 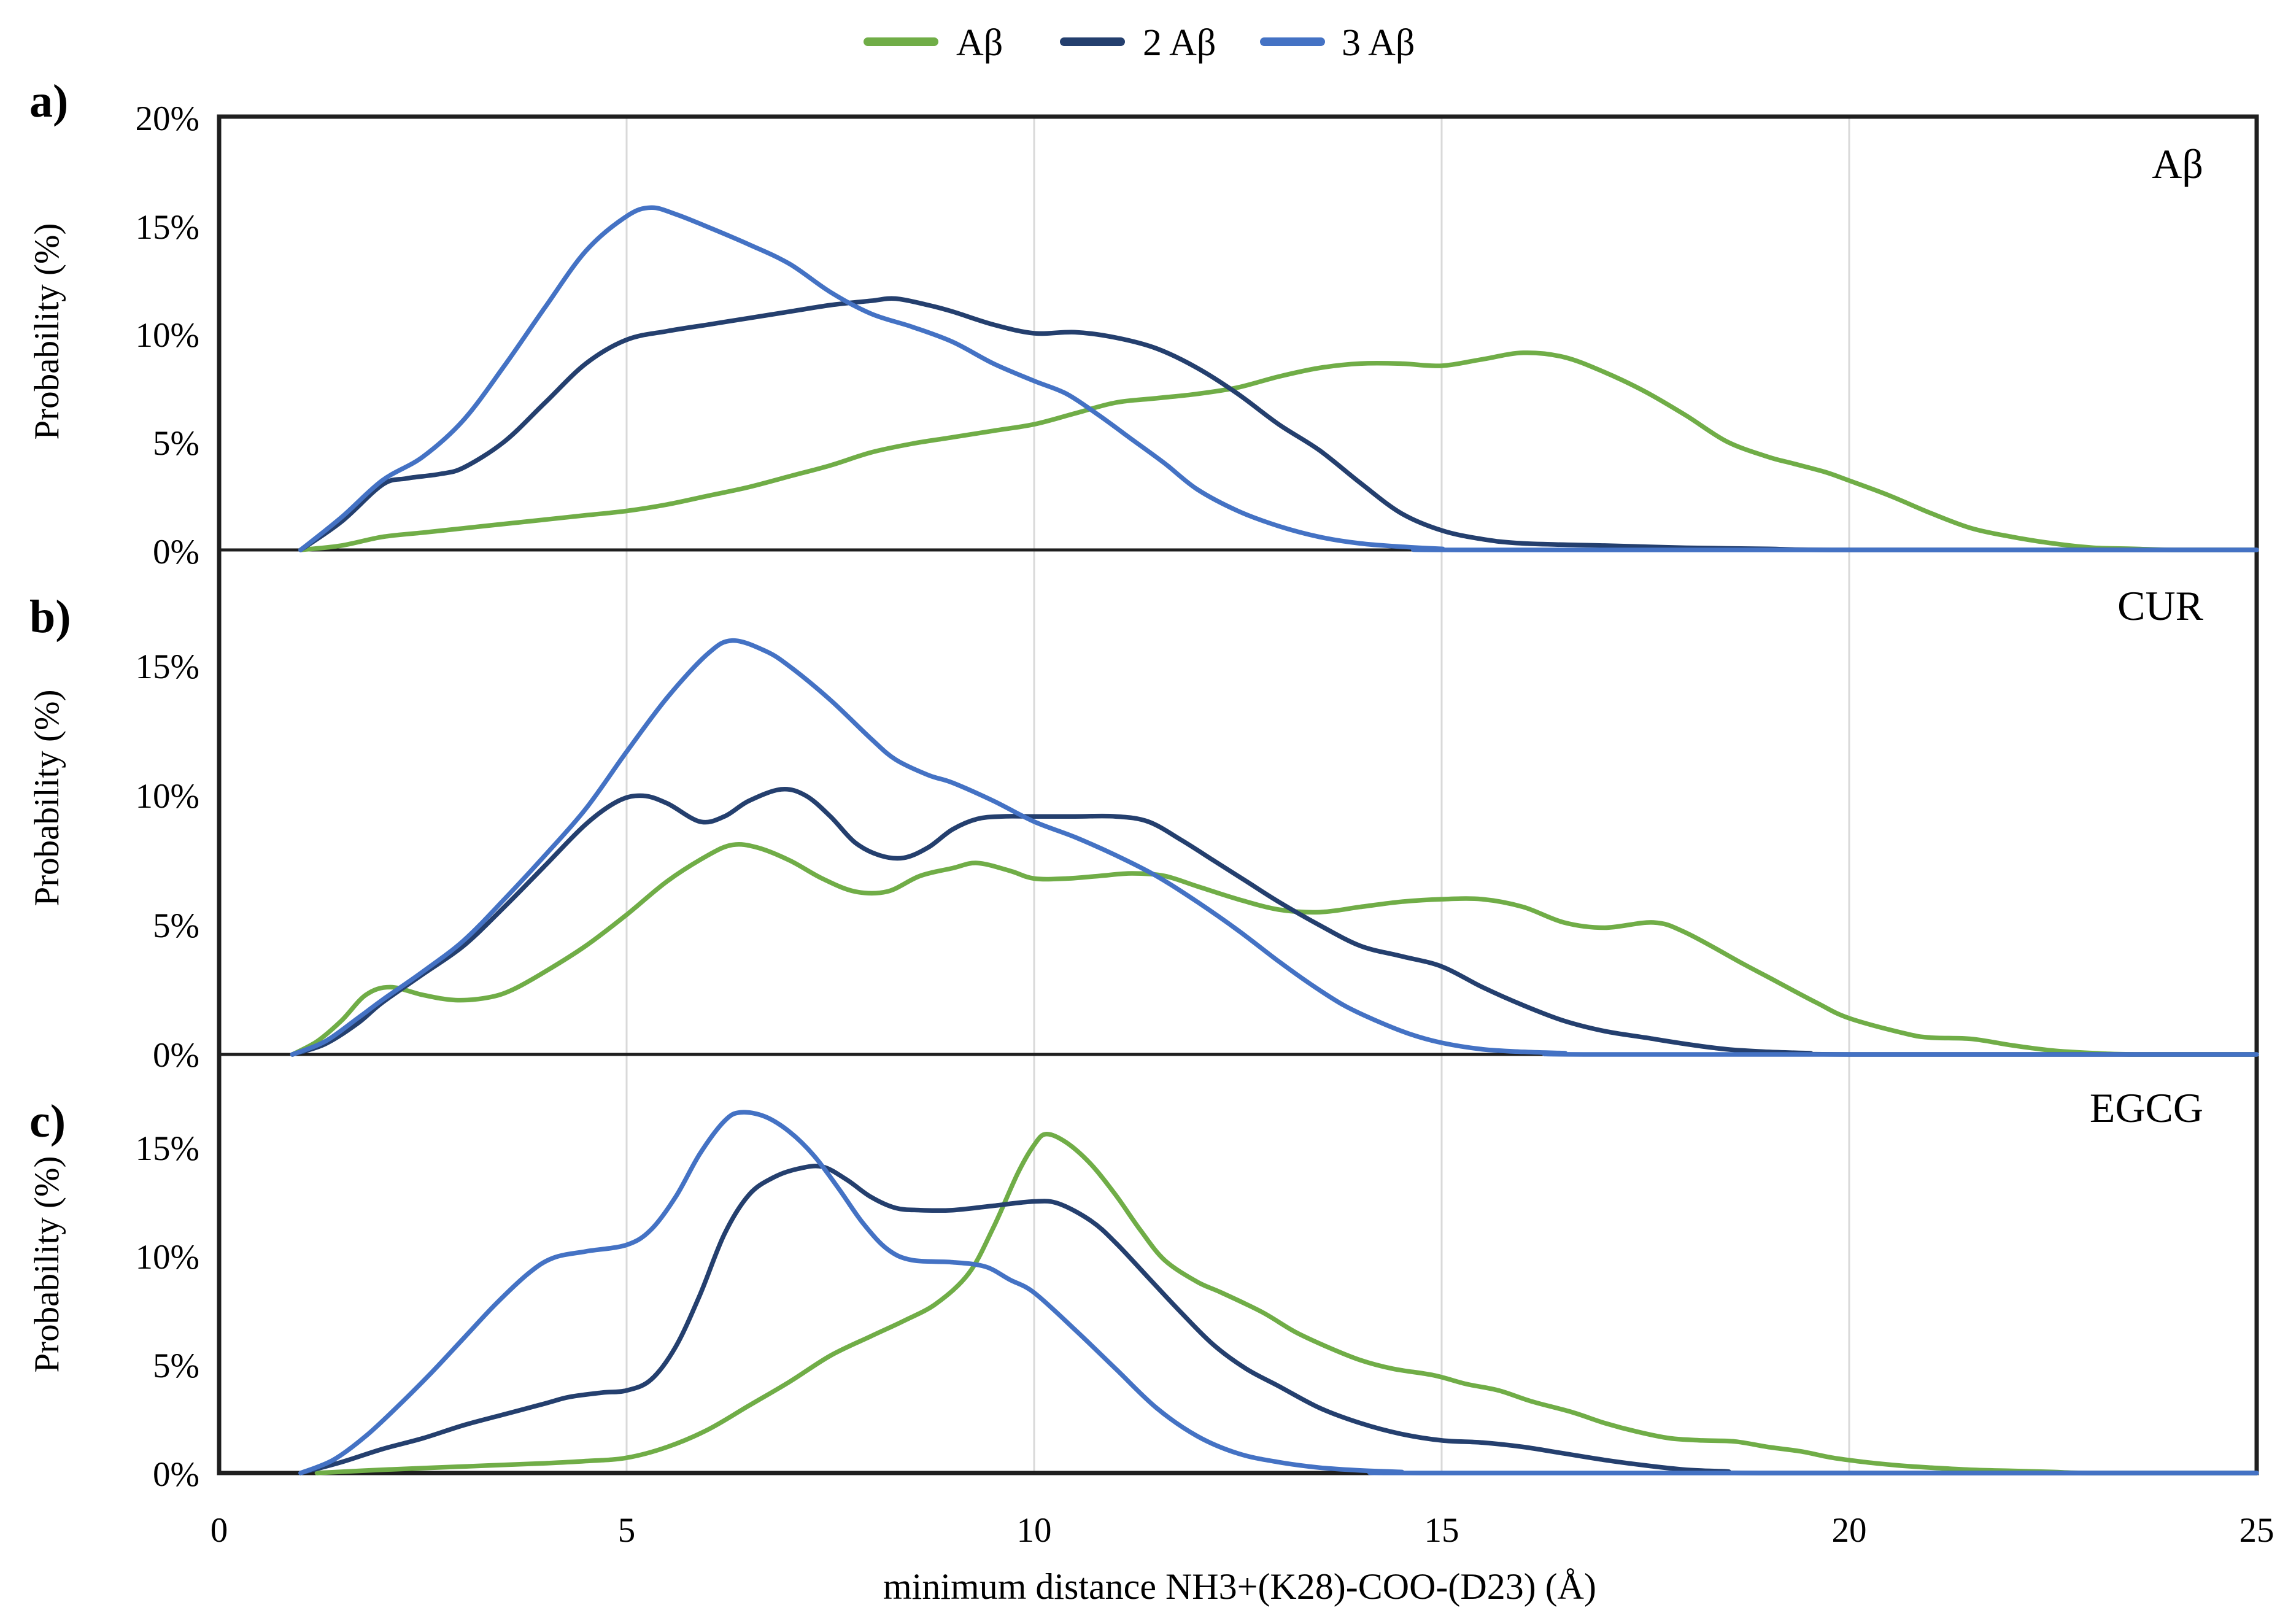 What do you see at coordinates (219, 1530) in the screenshot?
I see `xtick: 0` at bounding box center [219, 1530].